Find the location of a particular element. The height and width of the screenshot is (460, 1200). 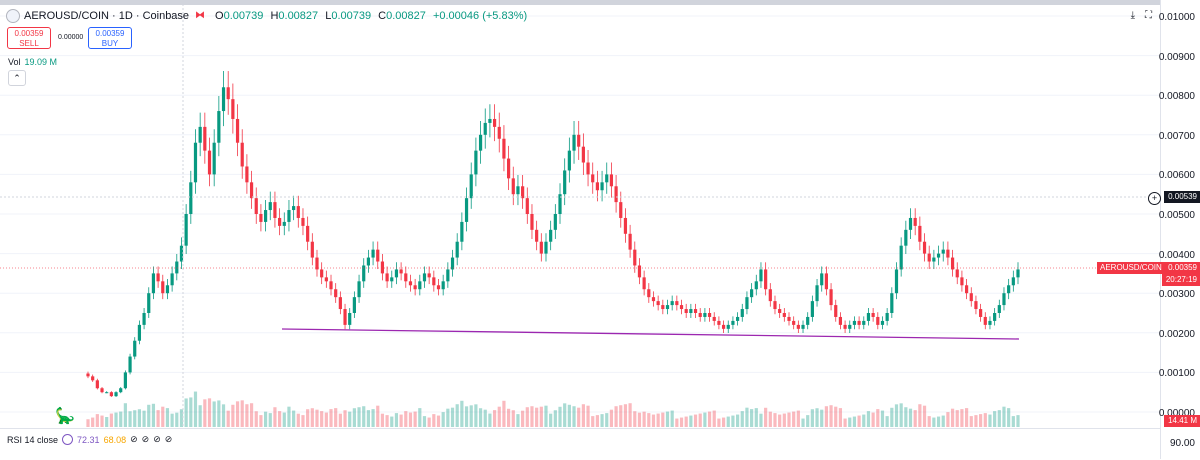

price-axis-label: 0.00000 is located at coordinates (1176, 413).